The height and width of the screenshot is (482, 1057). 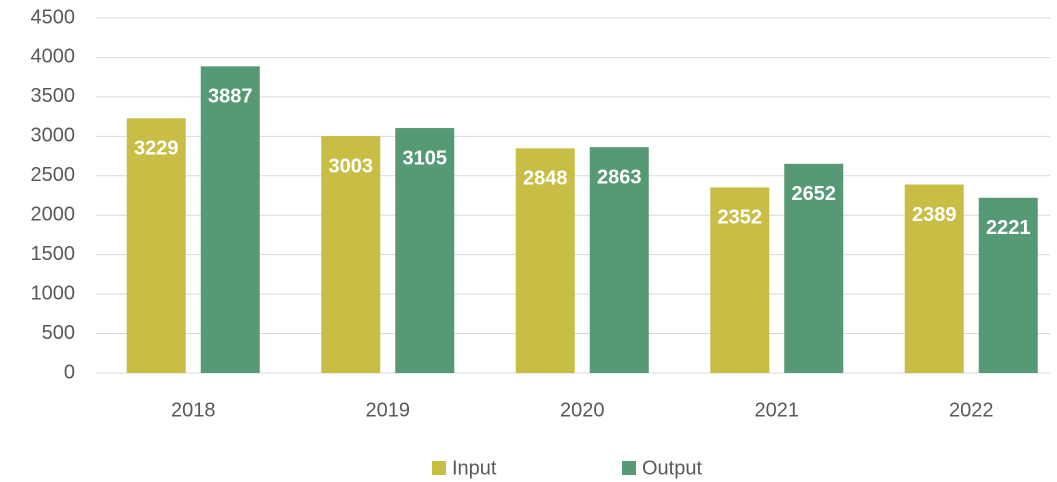 I want to click on value-label: 2352, so click(x=740, y=218).